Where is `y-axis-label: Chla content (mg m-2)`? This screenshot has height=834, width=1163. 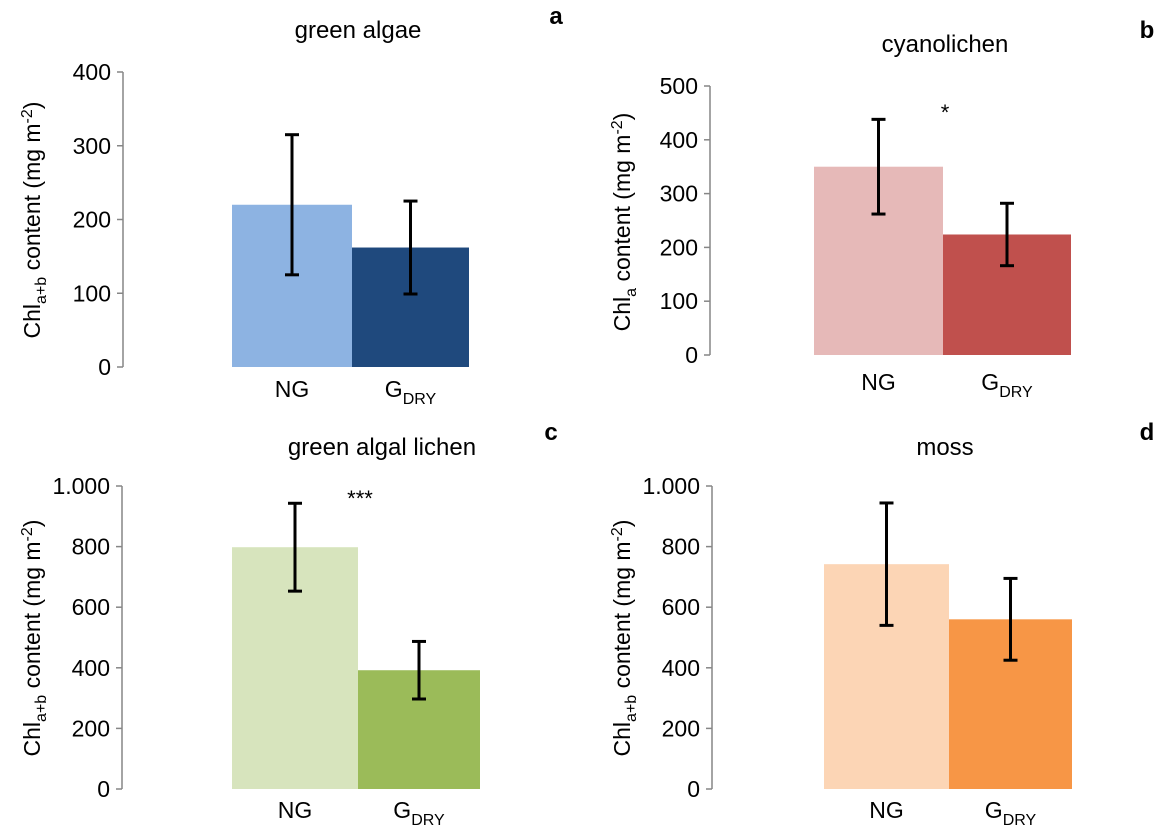
y-axis-label: Chla content (mg m-2) is located at coordinates (624, 222).